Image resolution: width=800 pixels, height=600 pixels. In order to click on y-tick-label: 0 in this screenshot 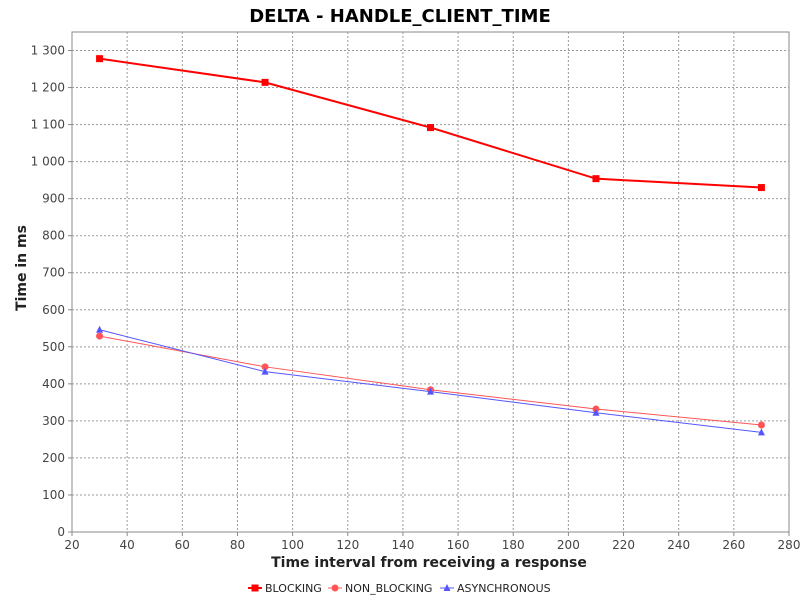, I will do `click(61, 532)`.